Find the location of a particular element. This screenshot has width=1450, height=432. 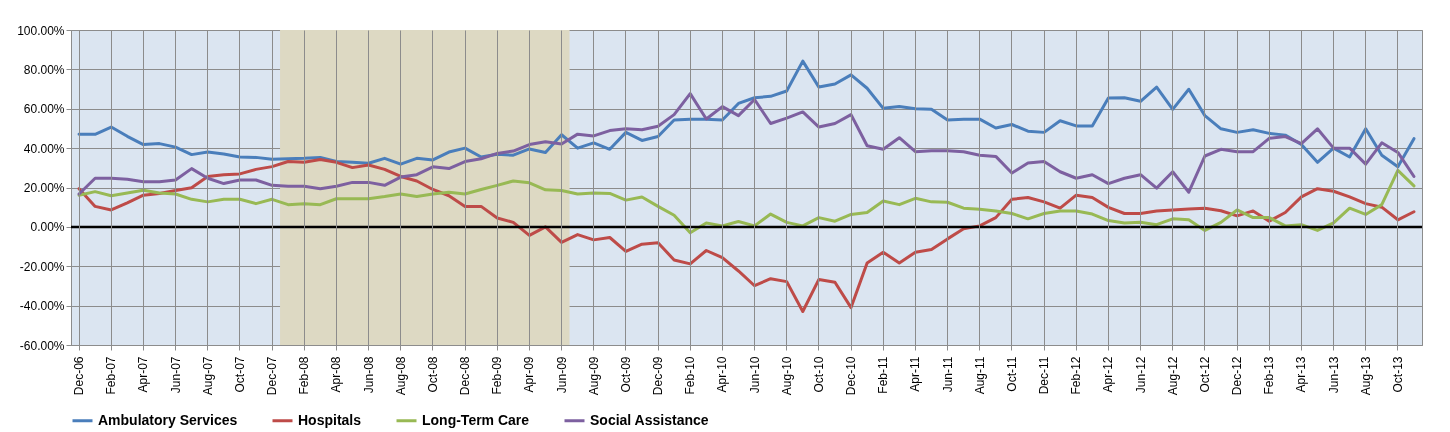

legend-label: Hospitals is located at coordinates (330, 419).